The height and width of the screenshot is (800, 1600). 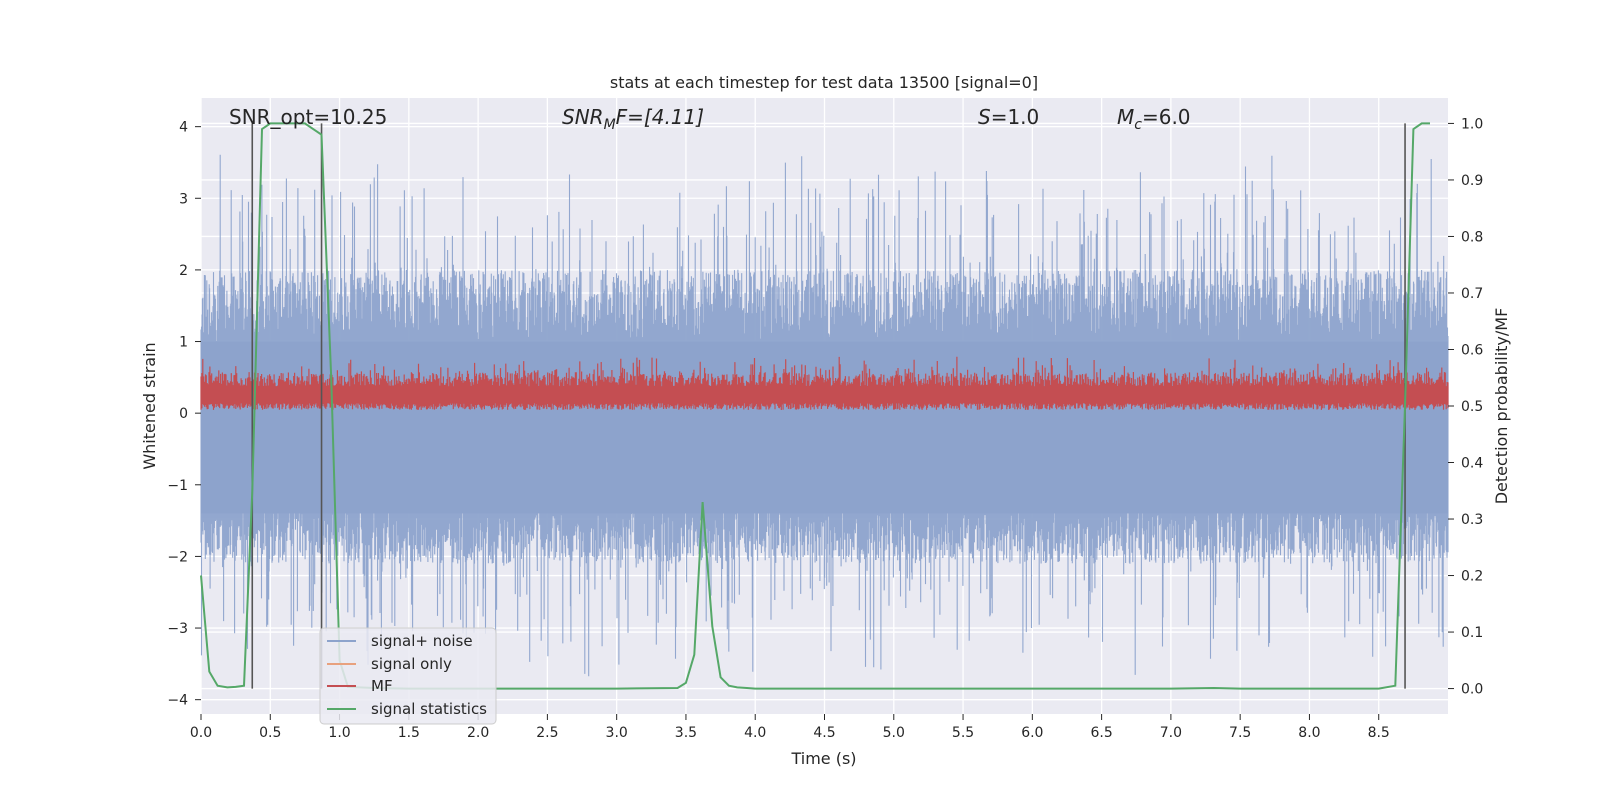 I want to click on annotation-s: S=1.0, so click(x=1008, y=117).